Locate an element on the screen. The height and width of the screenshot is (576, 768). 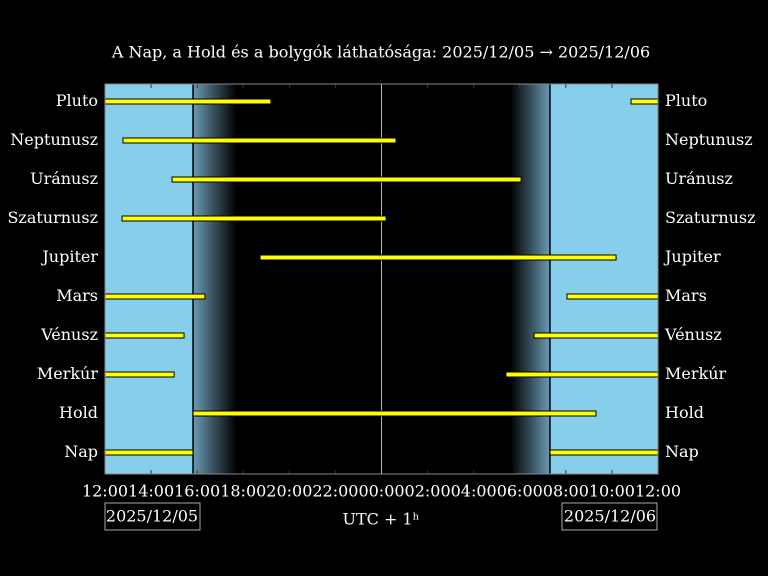
x-tick-label: 22:00 is located at coordinates (335, 491).